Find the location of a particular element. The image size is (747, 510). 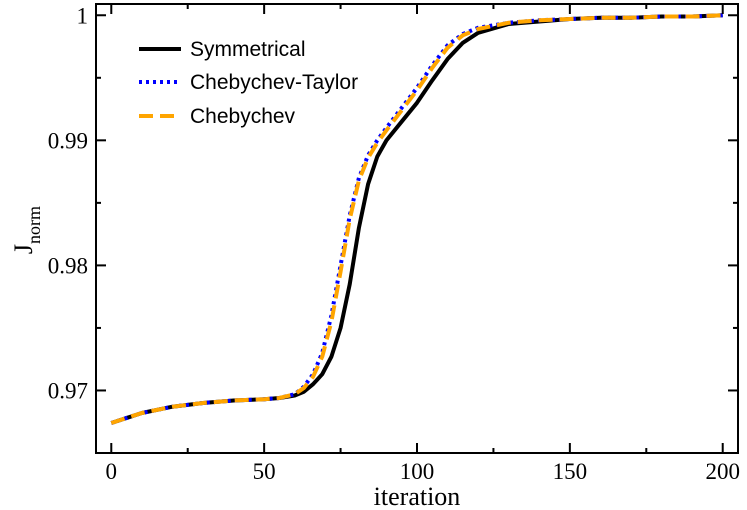

legend-label-symmetrical: Symmetrical is located at coordinates (248, 49).